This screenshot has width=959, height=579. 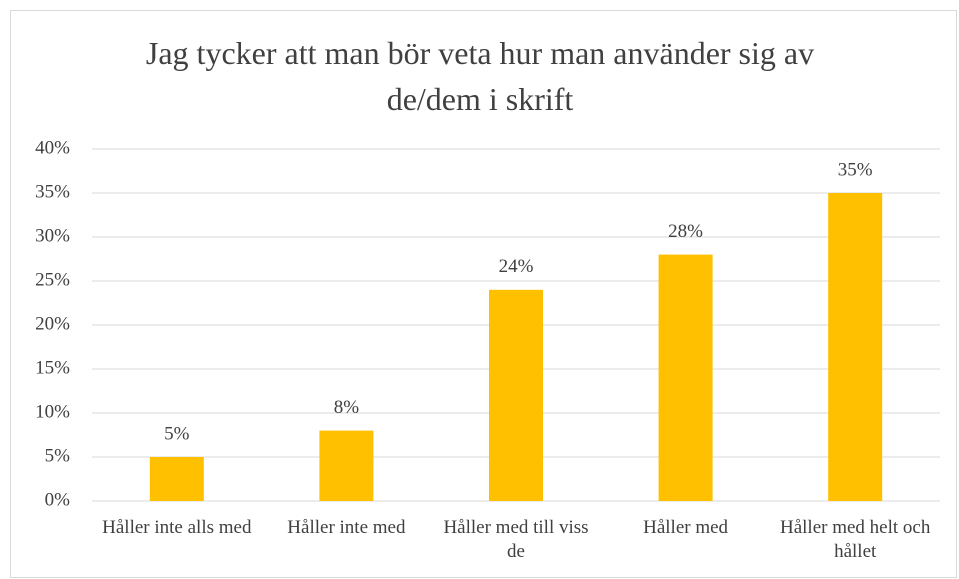 What do you see at coordinates (58, 499) in the screenshot?
I see `y-tick-label: 0%` at bounding box center [58, 499].